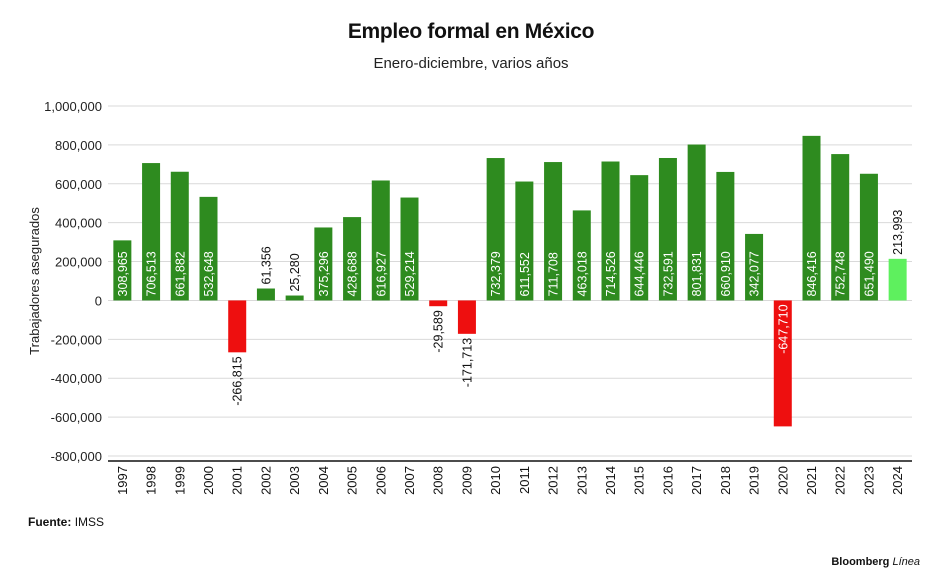 The width and height of the screenshot is (942, 579). I want to click on x-tick-label: 2014, so click(610, 480).